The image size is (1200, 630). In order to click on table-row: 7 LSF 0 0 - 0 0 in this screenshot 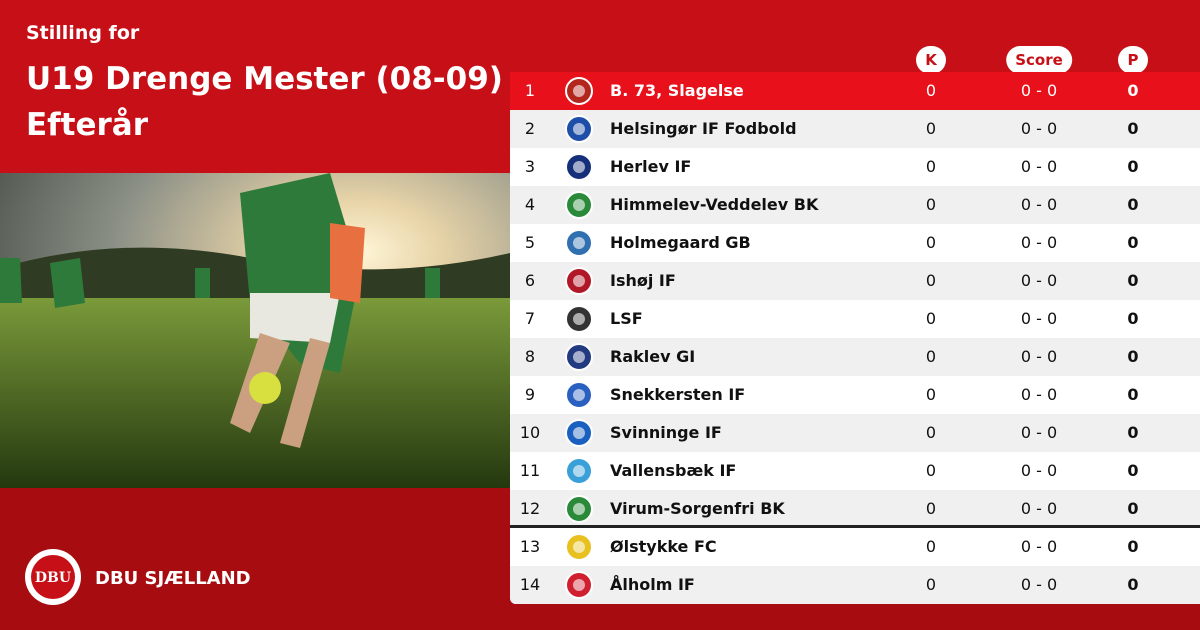, I will do `click(855, 319)`.